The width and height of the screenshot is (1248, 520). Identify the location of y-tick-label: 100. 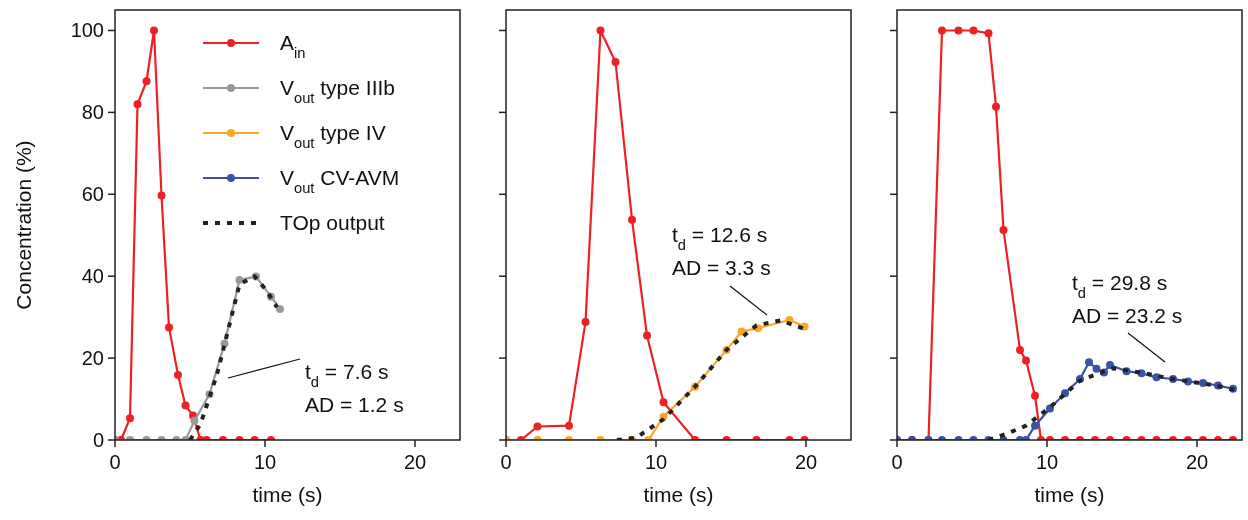
(87, 30).